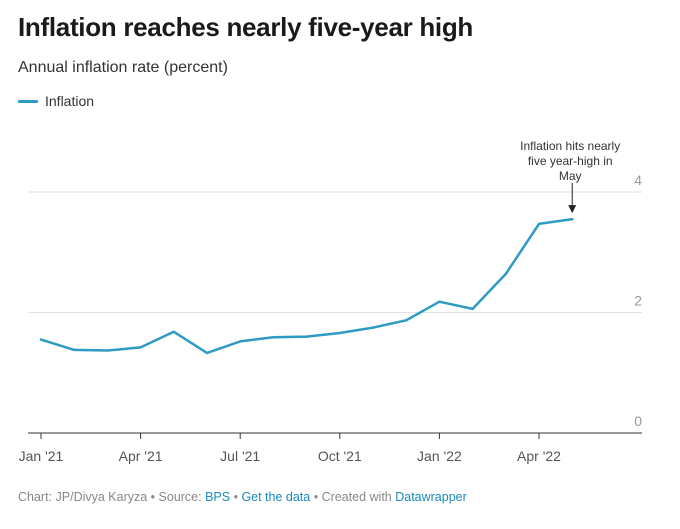 The width and height of the screenshot is (680, 529). I want to click on x-tick-label: Jan '22, so click(439, 456).